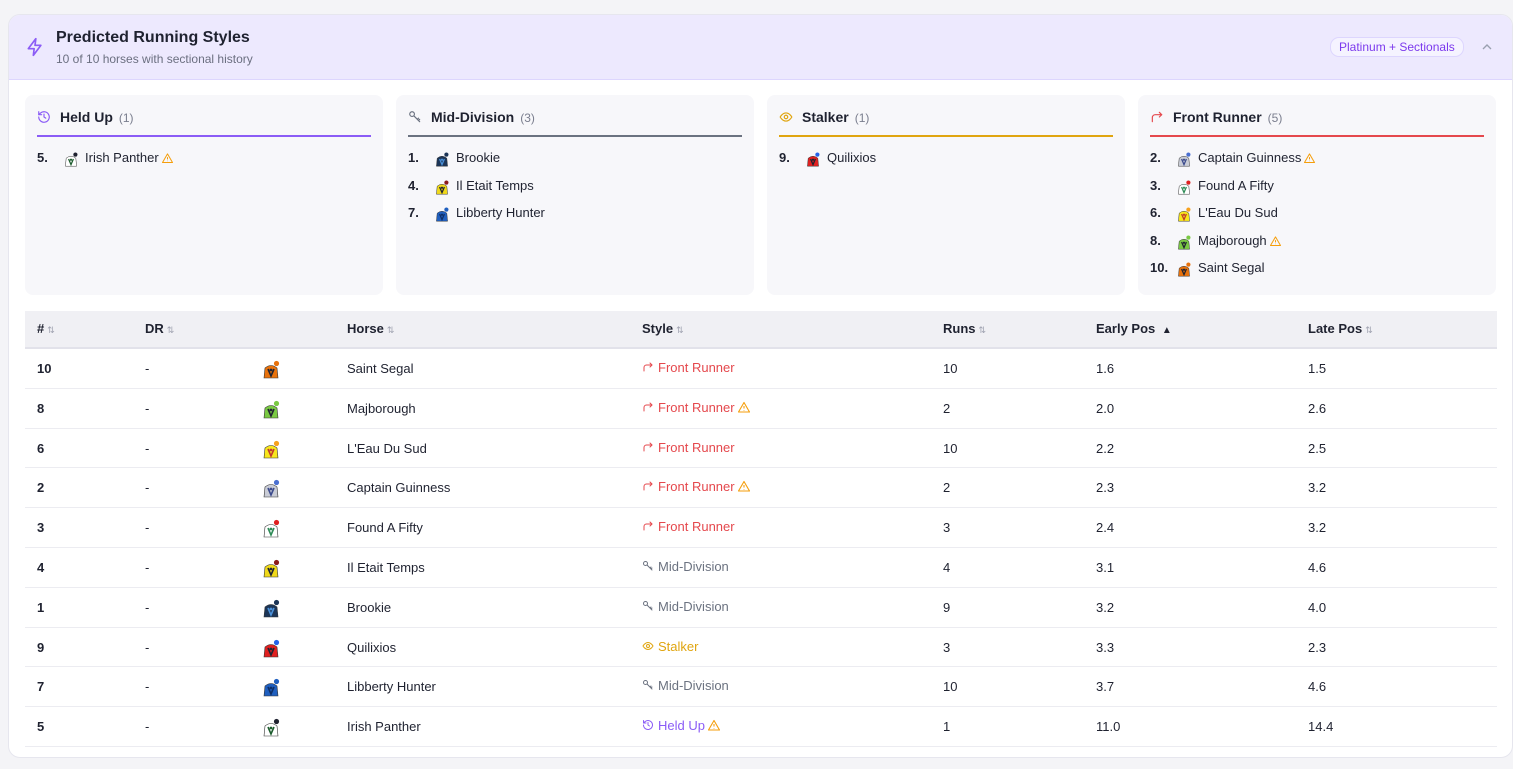 This screenshot has height=769, width=1513. What do you see at coordinates (761, 648) in the screenshot?
I see `table-row: 9 - Quilixios Stalker 3 3.3 2.3` at bounding box center [761, 648].